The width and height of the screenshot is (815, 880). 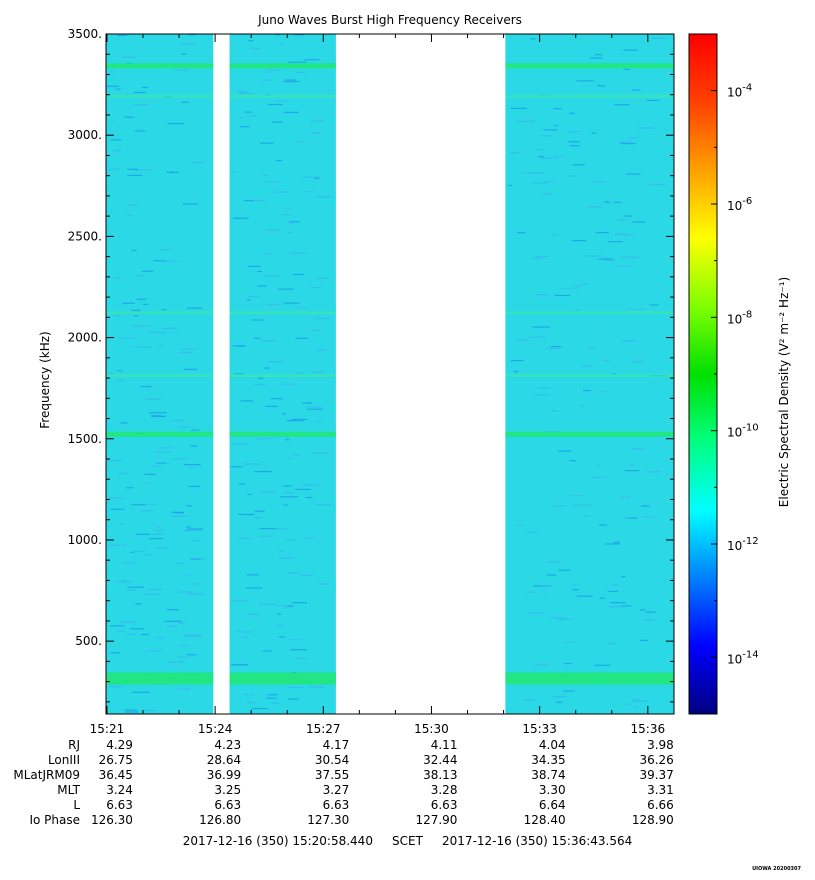 What do you see at coordinates (648, 729) in the screenshot?
I see `x-tick-label: 15:36` at bounding box center [648, 729].